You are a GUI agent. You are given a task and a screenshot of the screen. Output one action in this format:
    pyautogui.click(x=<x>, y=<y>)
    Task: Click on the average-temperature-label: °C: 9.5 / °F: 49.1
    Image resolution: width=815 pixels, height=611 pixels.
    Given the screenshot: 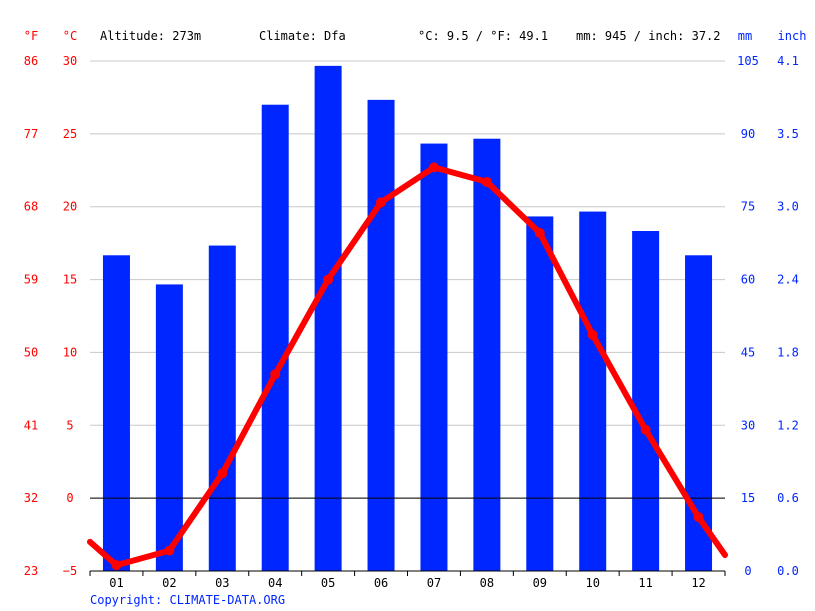 What is the action you would take?
    pyautogui.click(x=483, y=36)
    